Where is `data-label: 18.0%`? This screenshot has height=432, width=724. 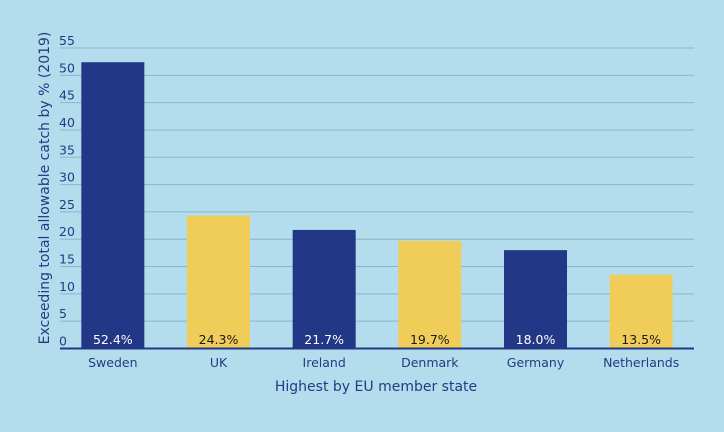
data-label: 18.0% is located at coordinates (536, 339).